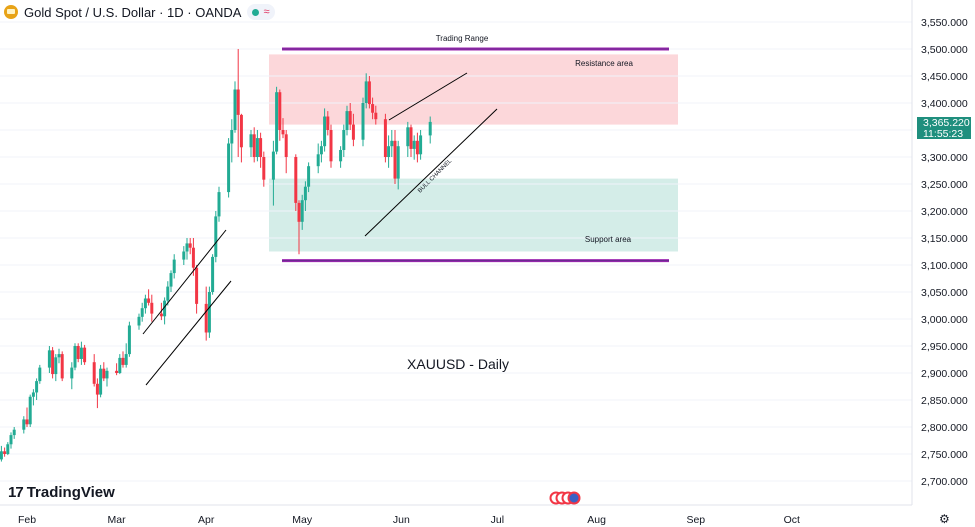  Describe the element at coordinates (944, 77) in the screenshot. I see `price-tick-label: 3,450.000` at that location.